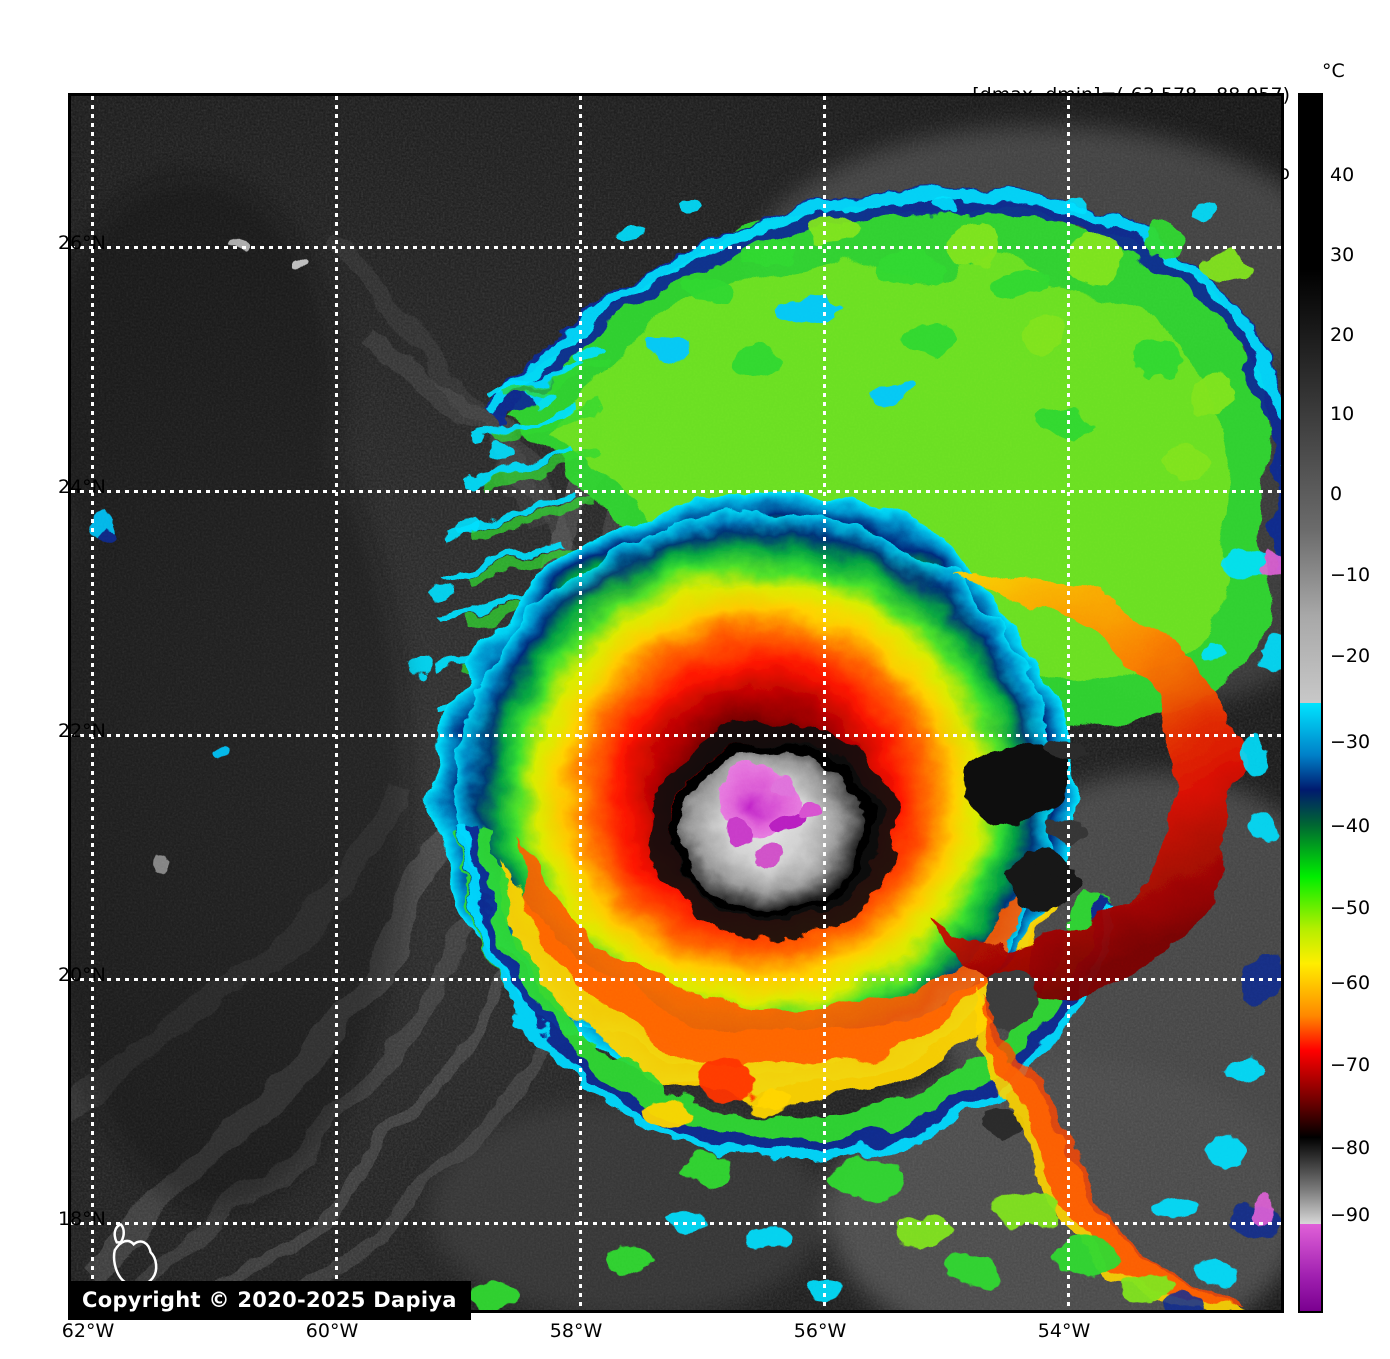 Image resolution: width=1390 pixels, height=1359 pixels. What do you see at coordinates (1350, 983) in the screenshot?
I see `colorbar-tick-m60: −60` at bounding box center [1350, 983].